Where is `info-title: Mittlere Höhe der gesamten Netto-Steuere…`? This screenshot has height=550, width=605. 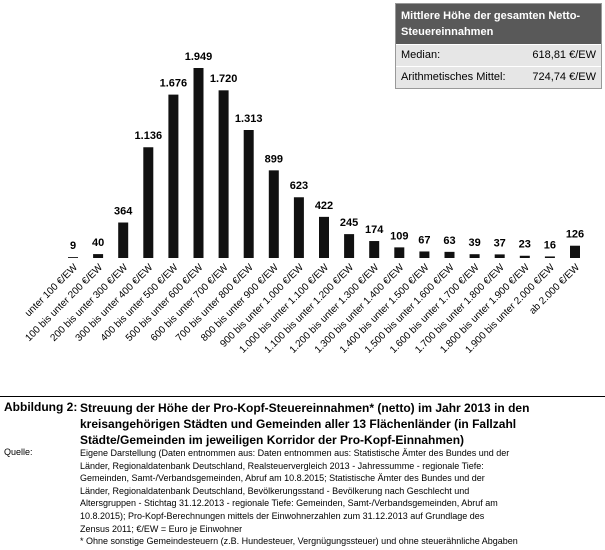
info-title: Mittlere Höhe der gesamten Netto-Steuere… is located at coordinates (498, 24).